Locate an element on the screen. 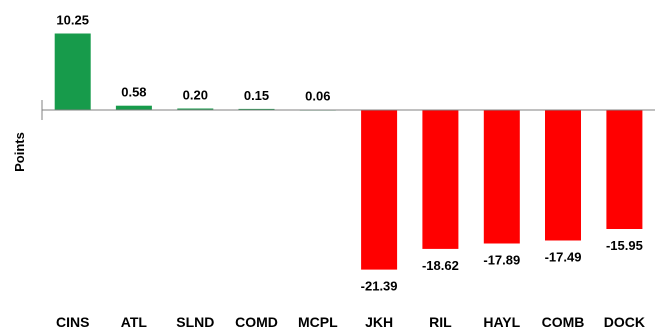  value-label-atl: 0.58 is located at coordinates (133, 92).